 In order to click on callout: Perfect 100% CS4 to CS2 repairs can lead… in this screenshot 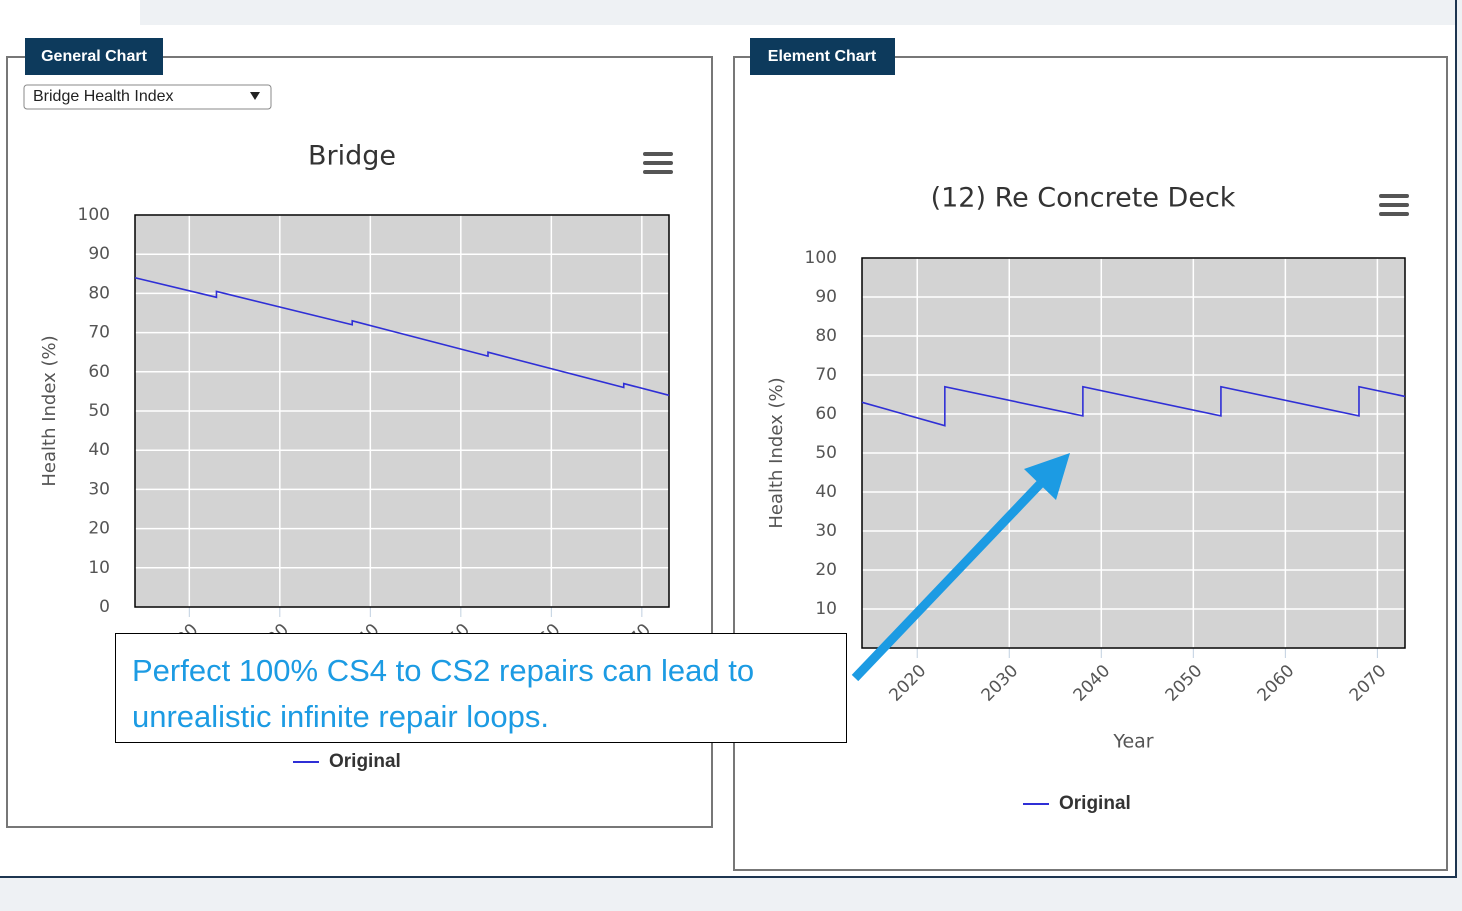, I will do `click(481, 688)`.